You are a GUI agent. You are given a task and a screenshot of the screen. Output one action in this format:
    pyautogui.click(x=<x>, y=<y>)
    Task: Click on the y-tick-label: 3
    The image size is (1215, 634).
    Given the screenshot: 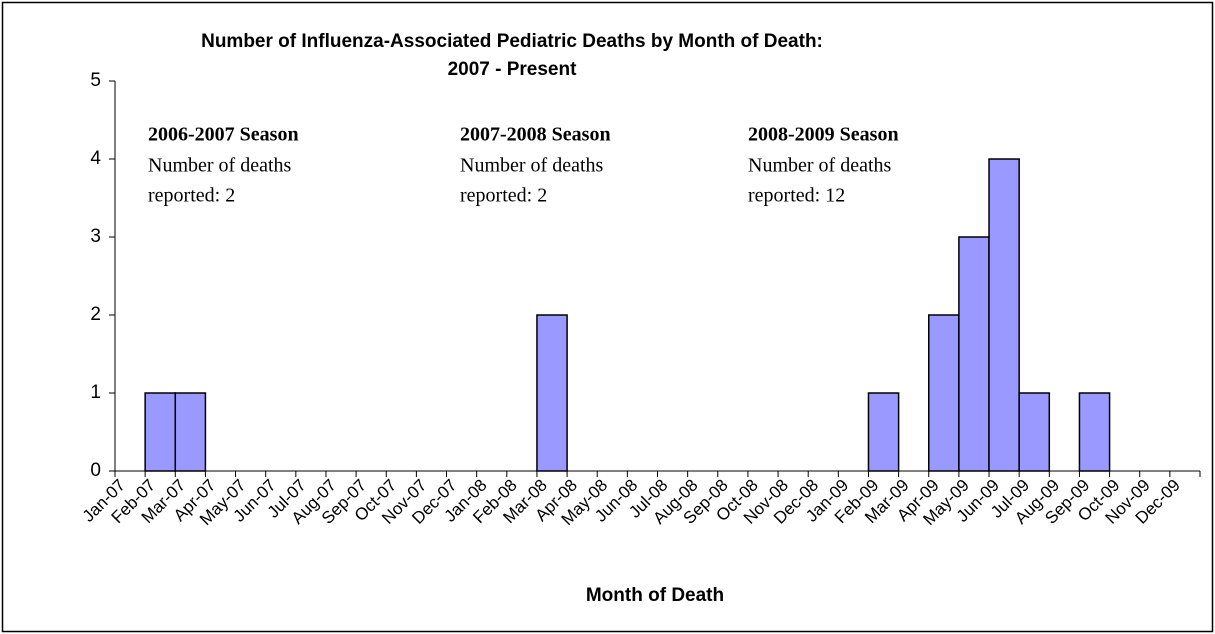 What is the action you would take?
    pyautogui.click(x=95, y=236)
    